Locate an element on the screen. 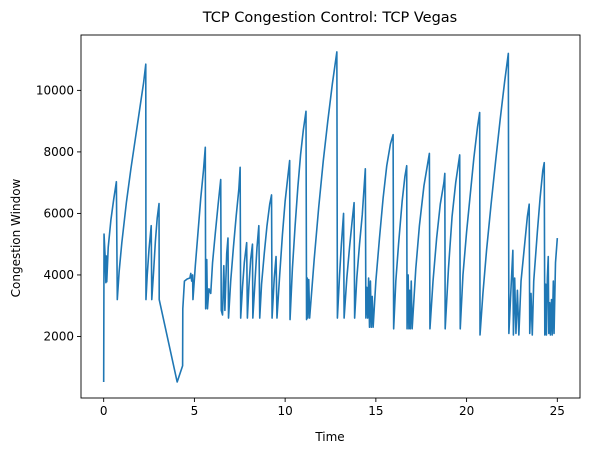  y-tick-label: 2000 is located at coordinates (58, 336).